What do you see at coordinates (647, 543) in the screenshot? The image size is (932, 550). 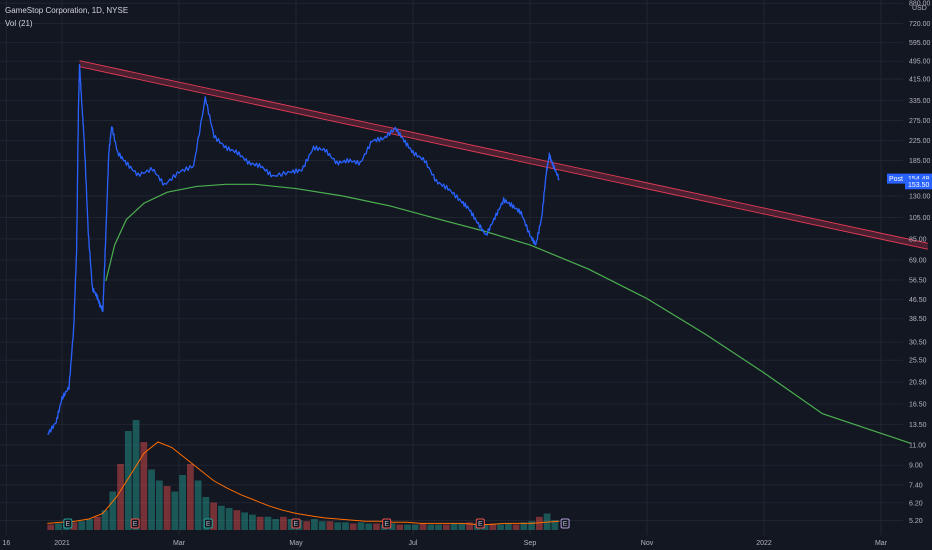 I see `x-tick-label: Nov` at bounding box center [647, 543].